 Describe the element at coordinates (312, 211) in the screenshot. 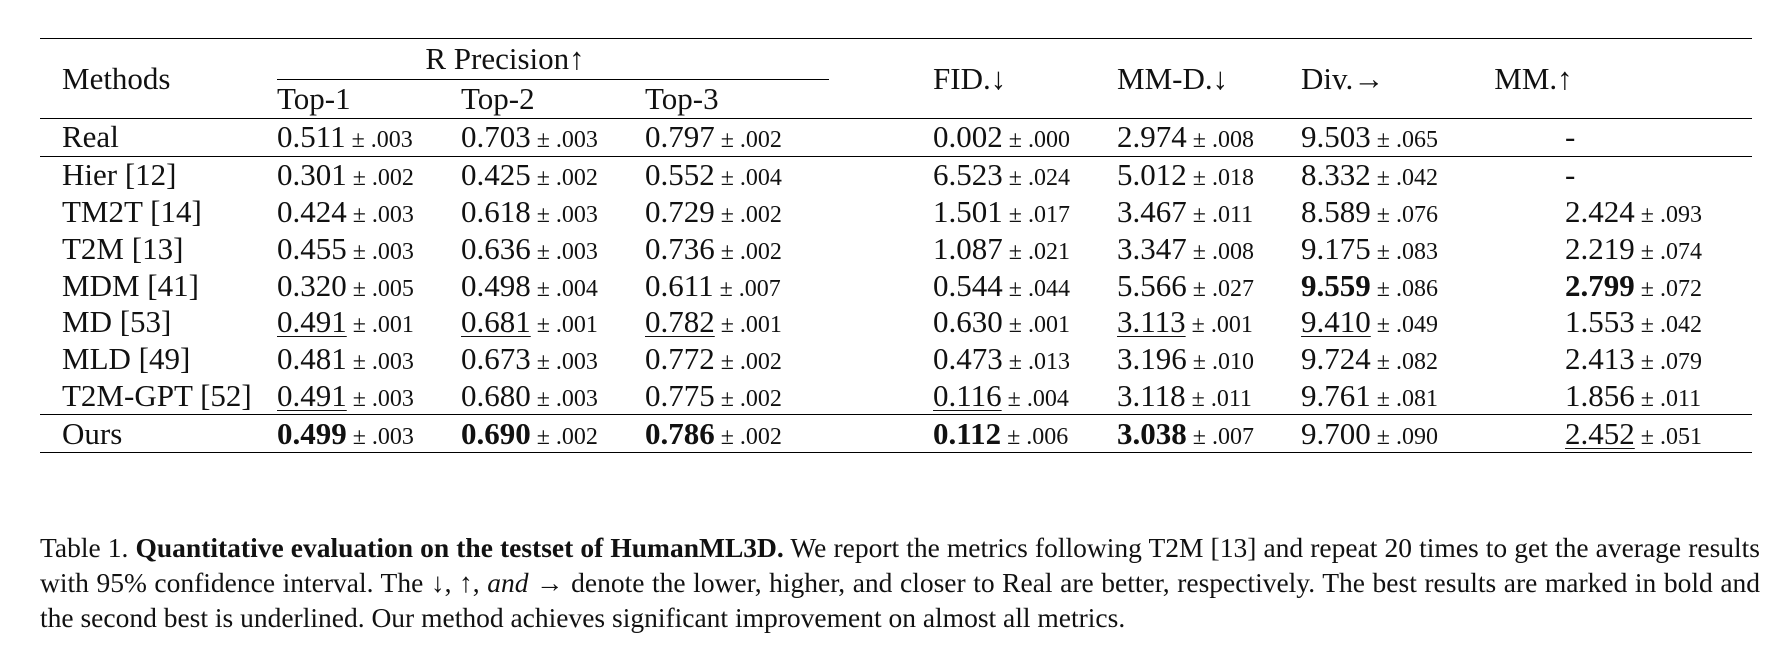

I see `cell-value: 0.424` at that location.